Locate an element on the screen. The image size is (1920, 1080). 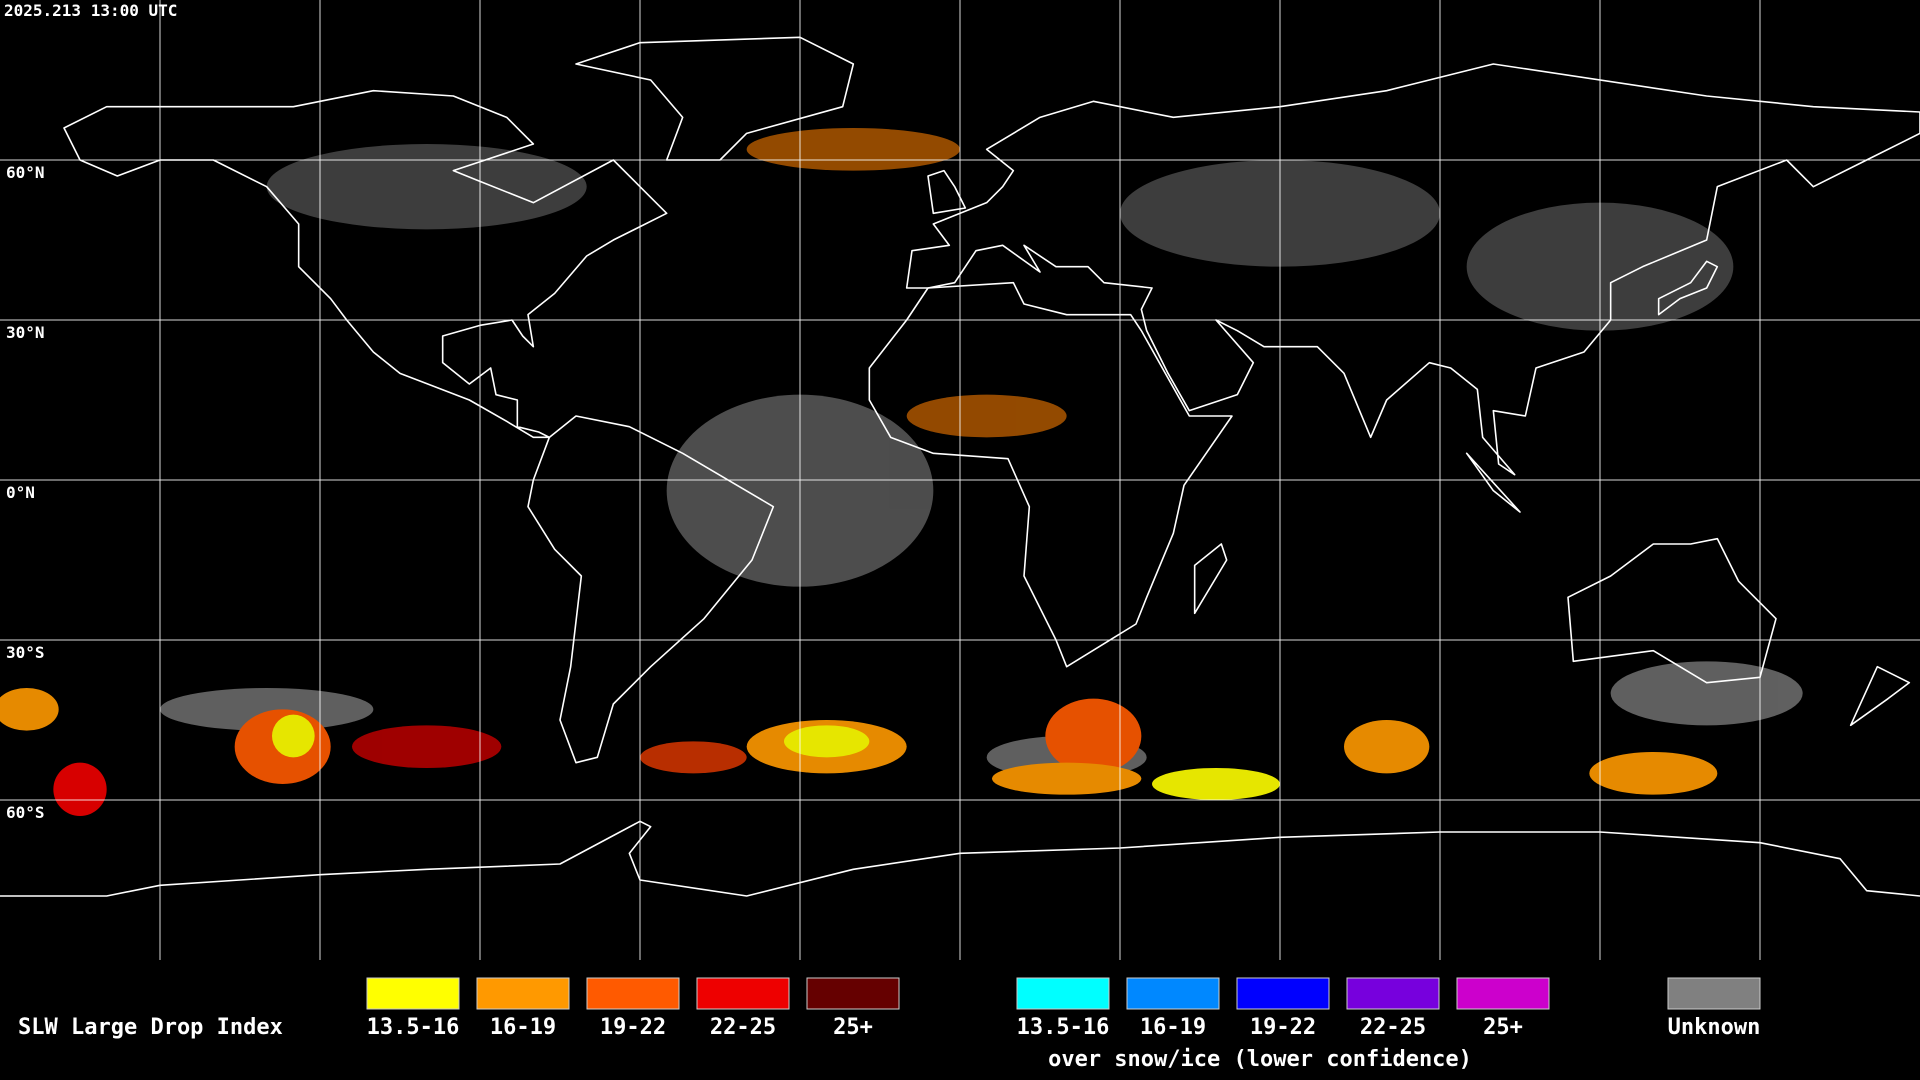
latitude-label: 60°N is located at coordinates (25, 172).